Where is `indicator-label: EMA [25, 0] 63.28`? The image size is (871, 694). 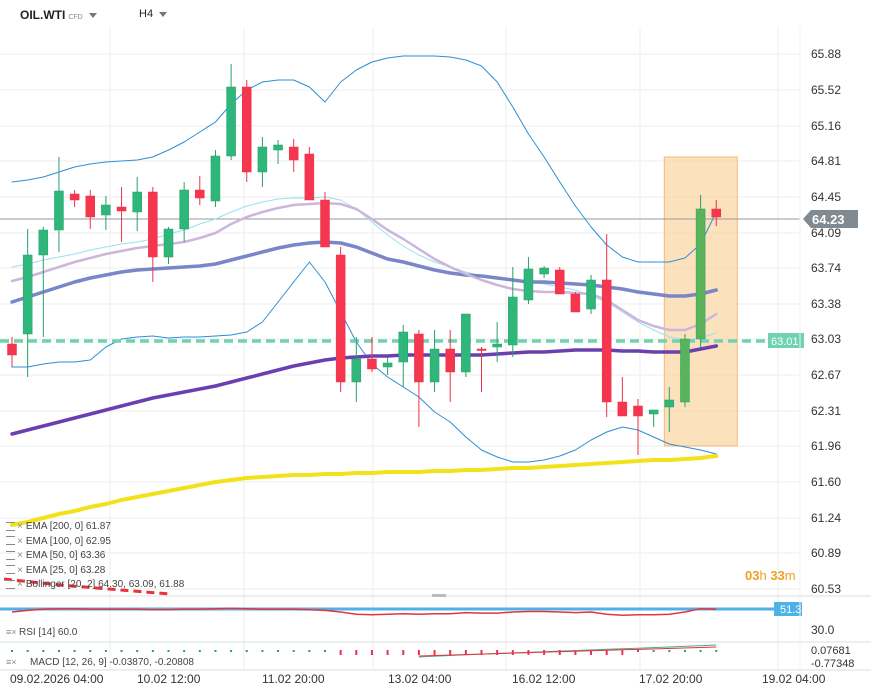
indicator-label: EMA [25, 0] 63.28 is located at coordinates (65, 570).